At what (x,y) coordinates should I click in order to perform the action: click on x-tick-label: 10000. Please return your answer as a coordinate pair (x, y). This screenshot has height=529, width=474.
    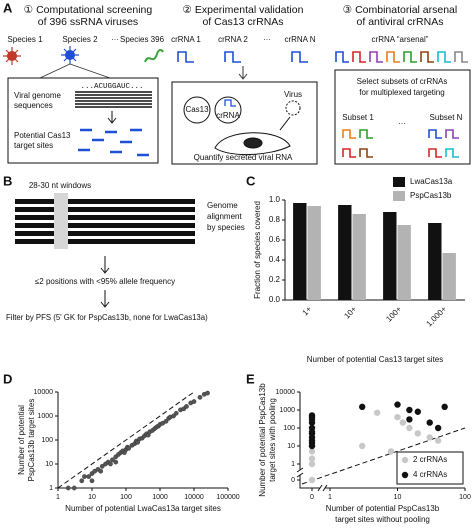
    Looking at the image, I should click on (194, 497).